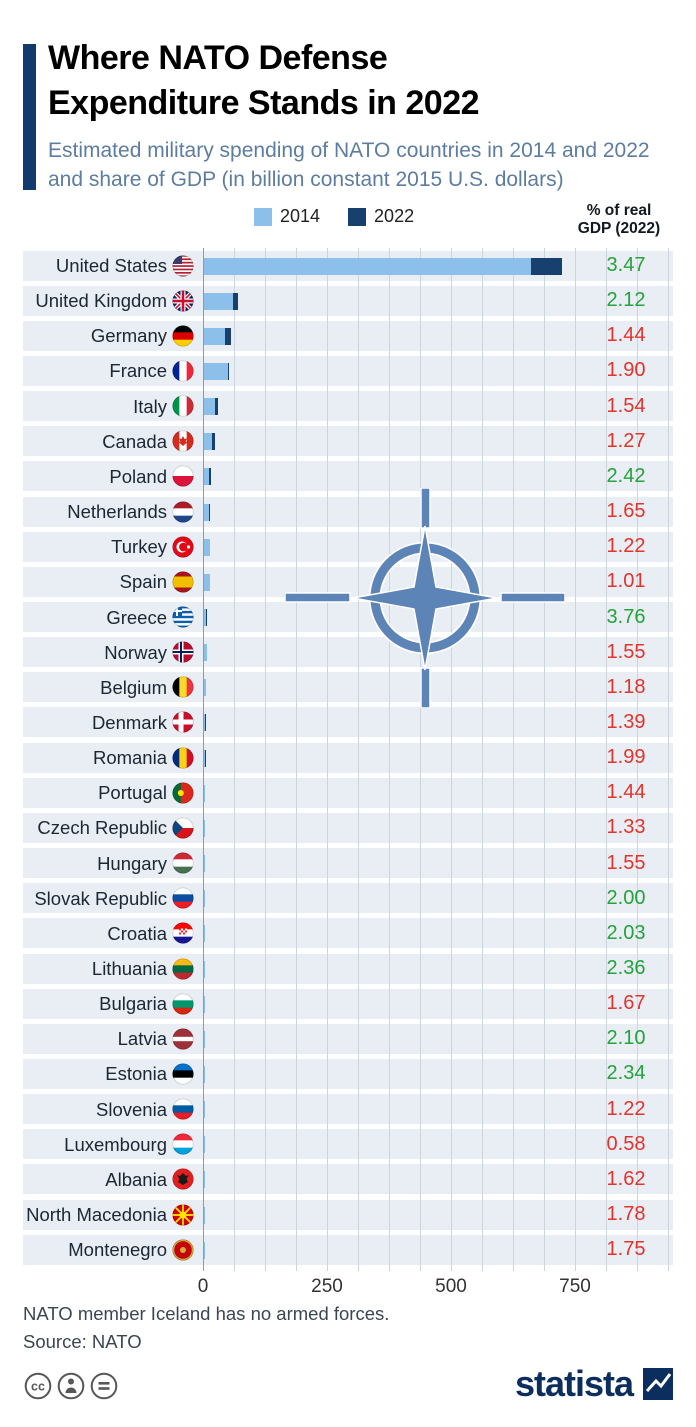 Image resolution: width=696 pixels, height=1427 pixels. I want to click on country-label: Belgium, so click(133, 687).